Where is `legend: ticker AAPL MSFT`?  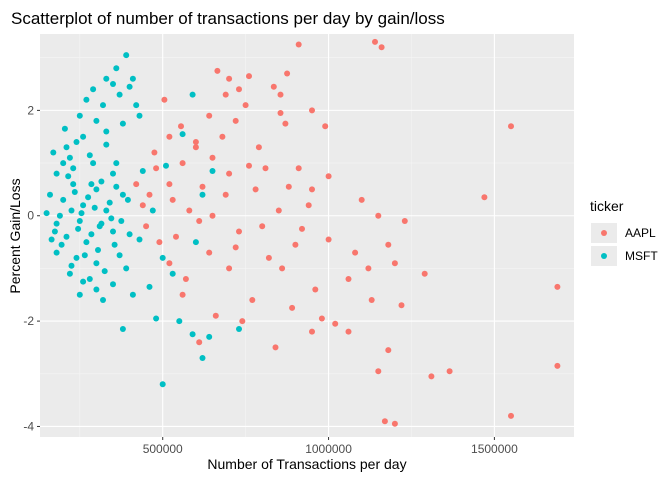
legend: ticker AAPL MSFT is located at coordinates (624, 232).